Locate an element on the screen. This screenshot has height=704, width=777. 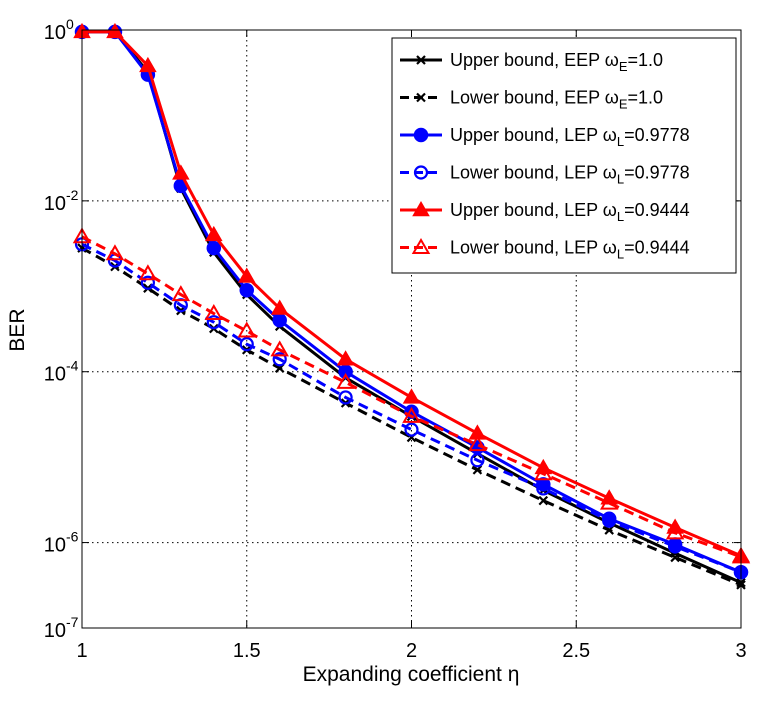
y-tick-label: 10 -4 is located at coordinates (61, 372).